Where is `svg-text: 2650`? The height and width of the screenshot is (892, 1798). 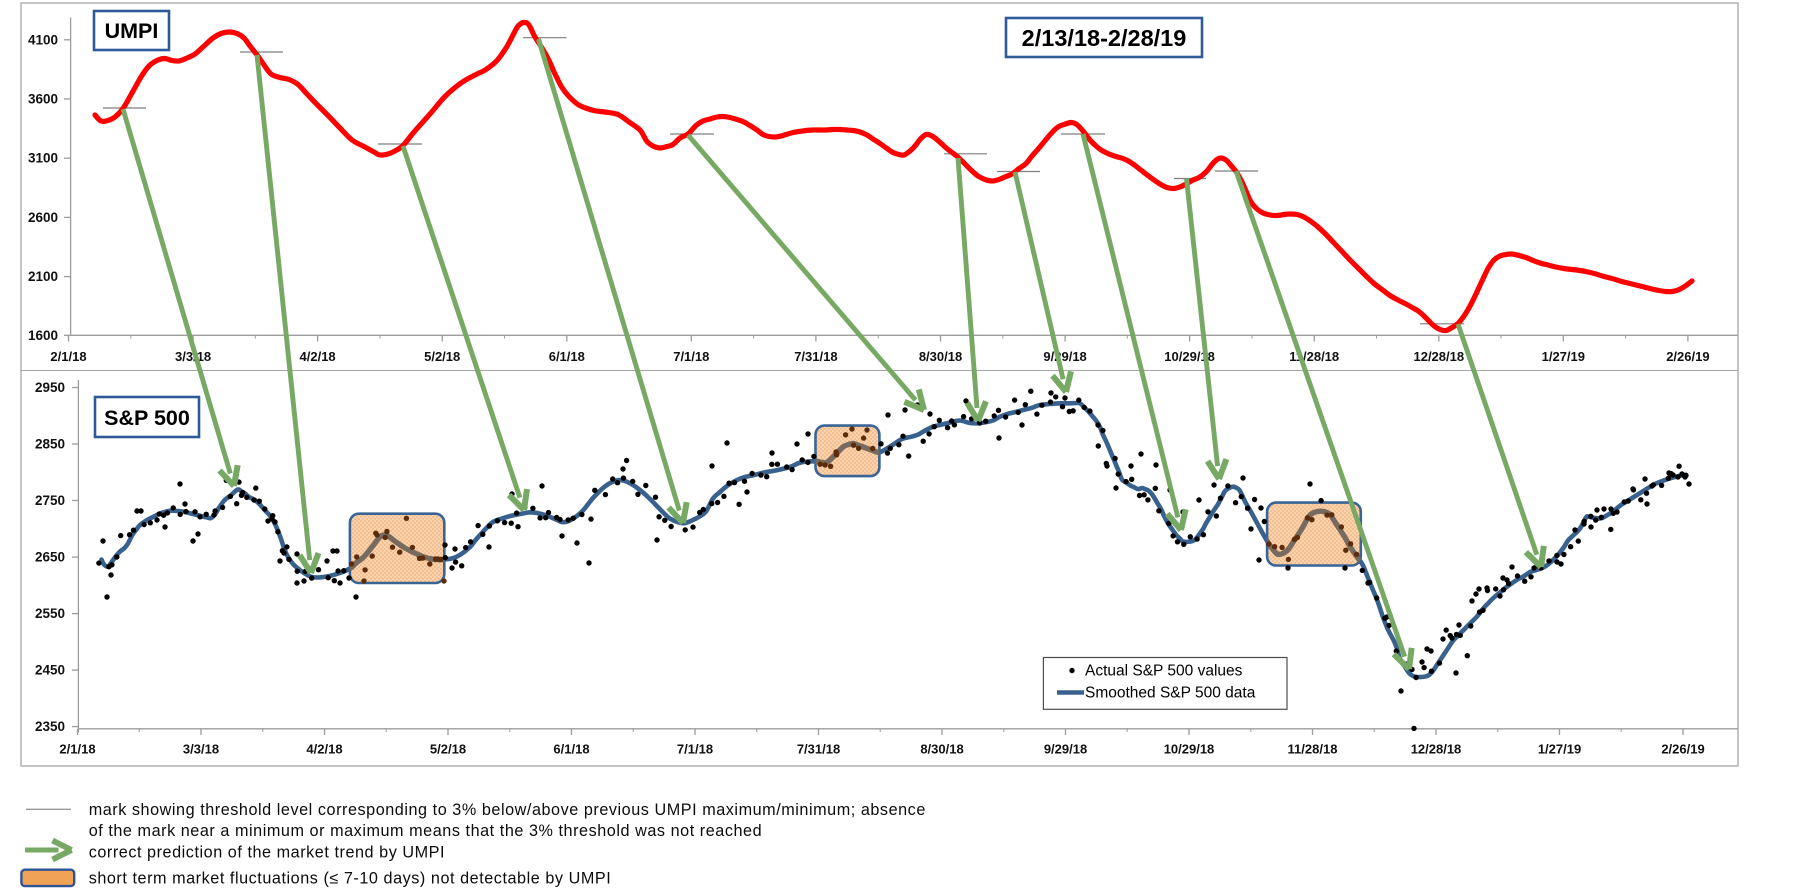
svg-text: 2650 is located at coordinates (50, 557).